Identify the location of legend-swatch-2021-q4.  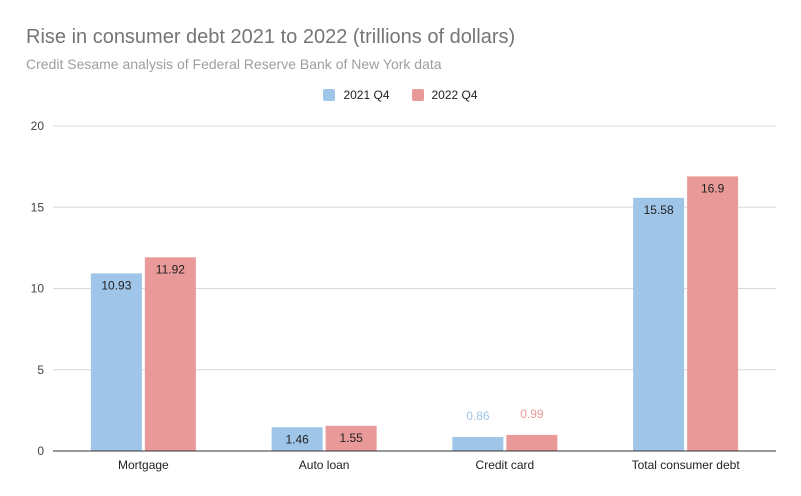
(329, 95).